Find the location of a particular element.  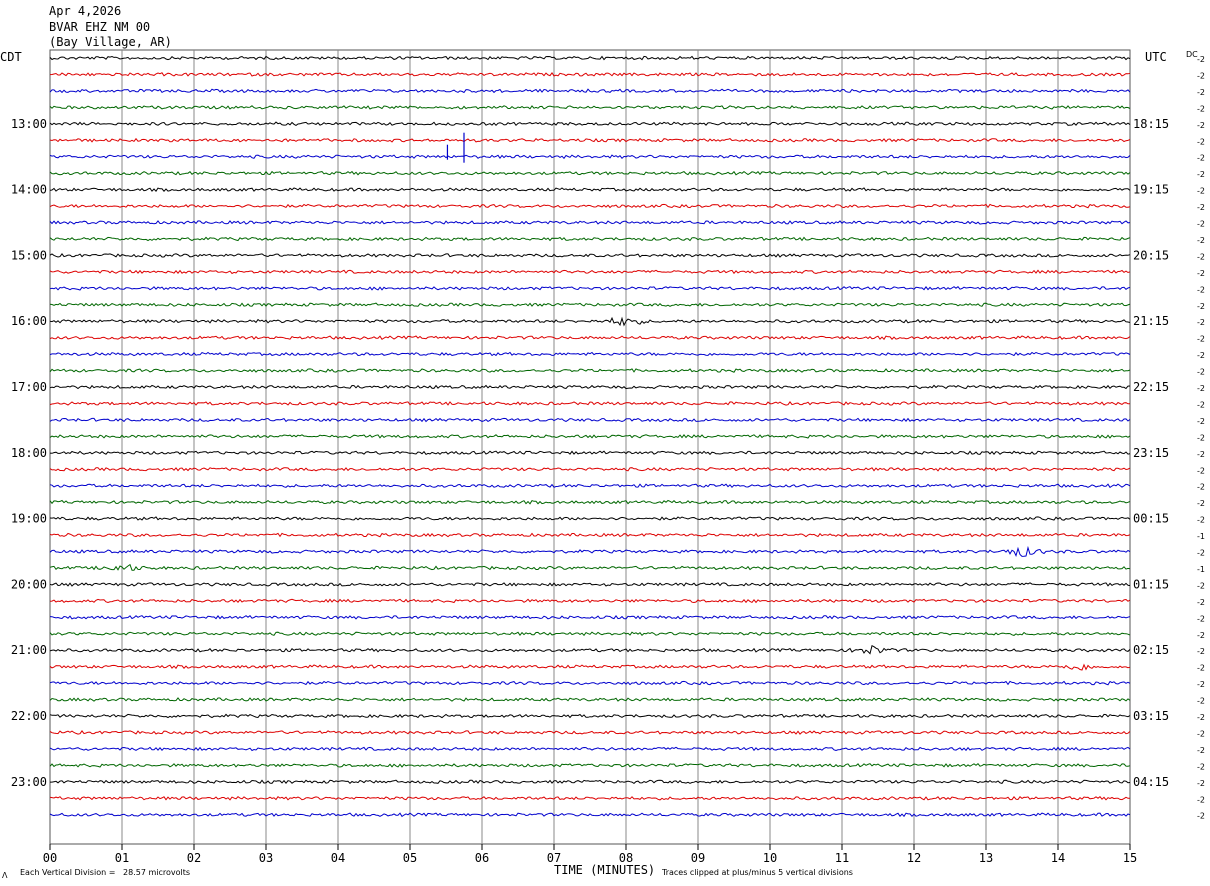

x-tick-label: 15 is located at coordinates (1130, 858).